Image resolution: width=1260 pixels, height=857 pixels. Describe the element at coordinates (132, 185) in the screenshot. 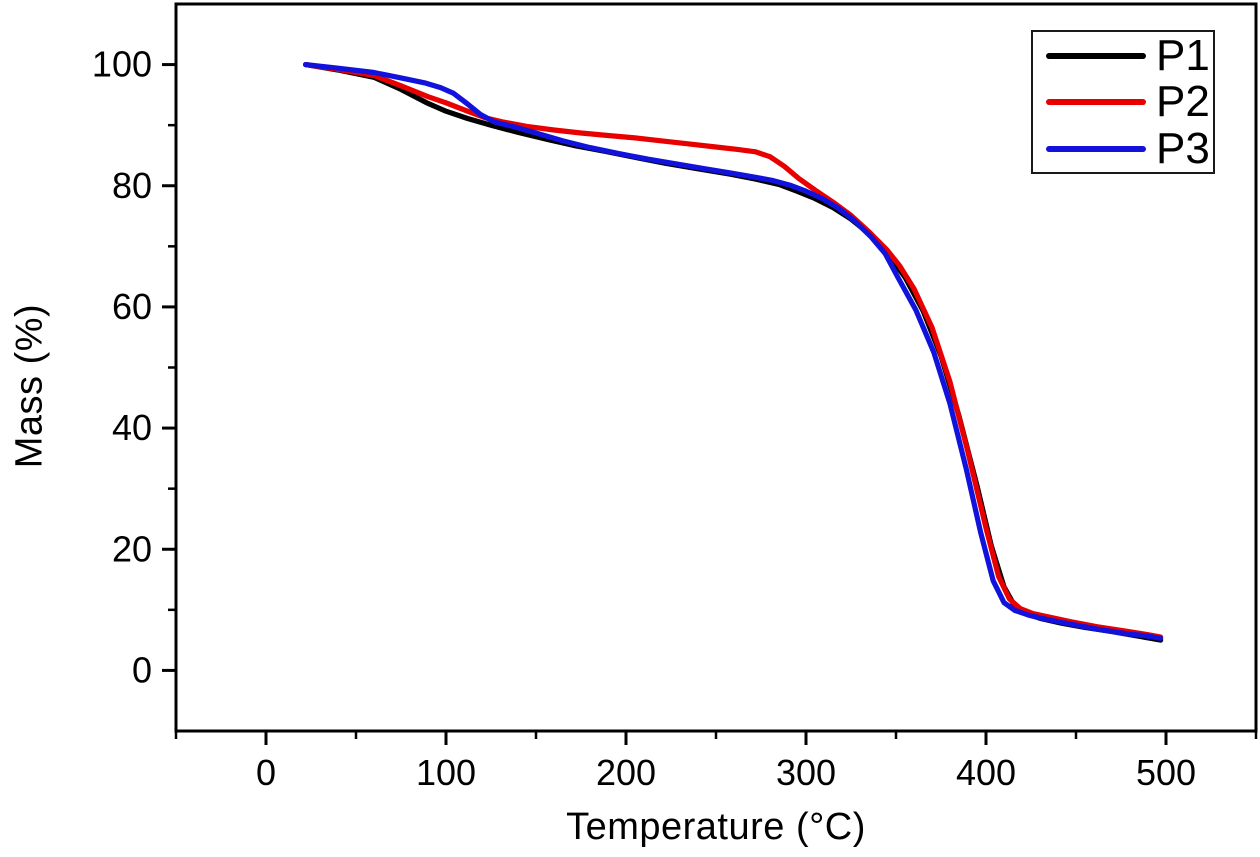

I see `y-tick-label: 80` at that location.